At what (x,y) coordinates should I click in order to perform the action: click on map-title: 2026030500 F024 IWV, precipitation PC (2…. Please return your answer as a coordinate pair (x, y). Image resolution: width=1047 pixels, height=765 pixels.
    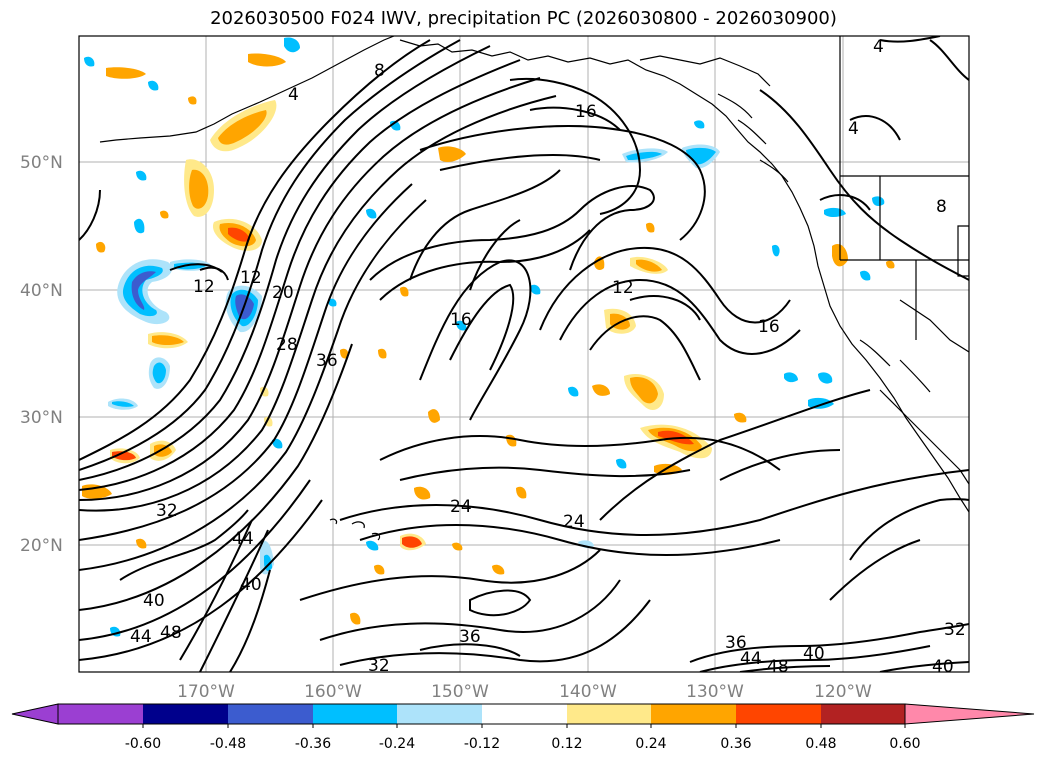
    Looking at the image, I should click on (523, 18).